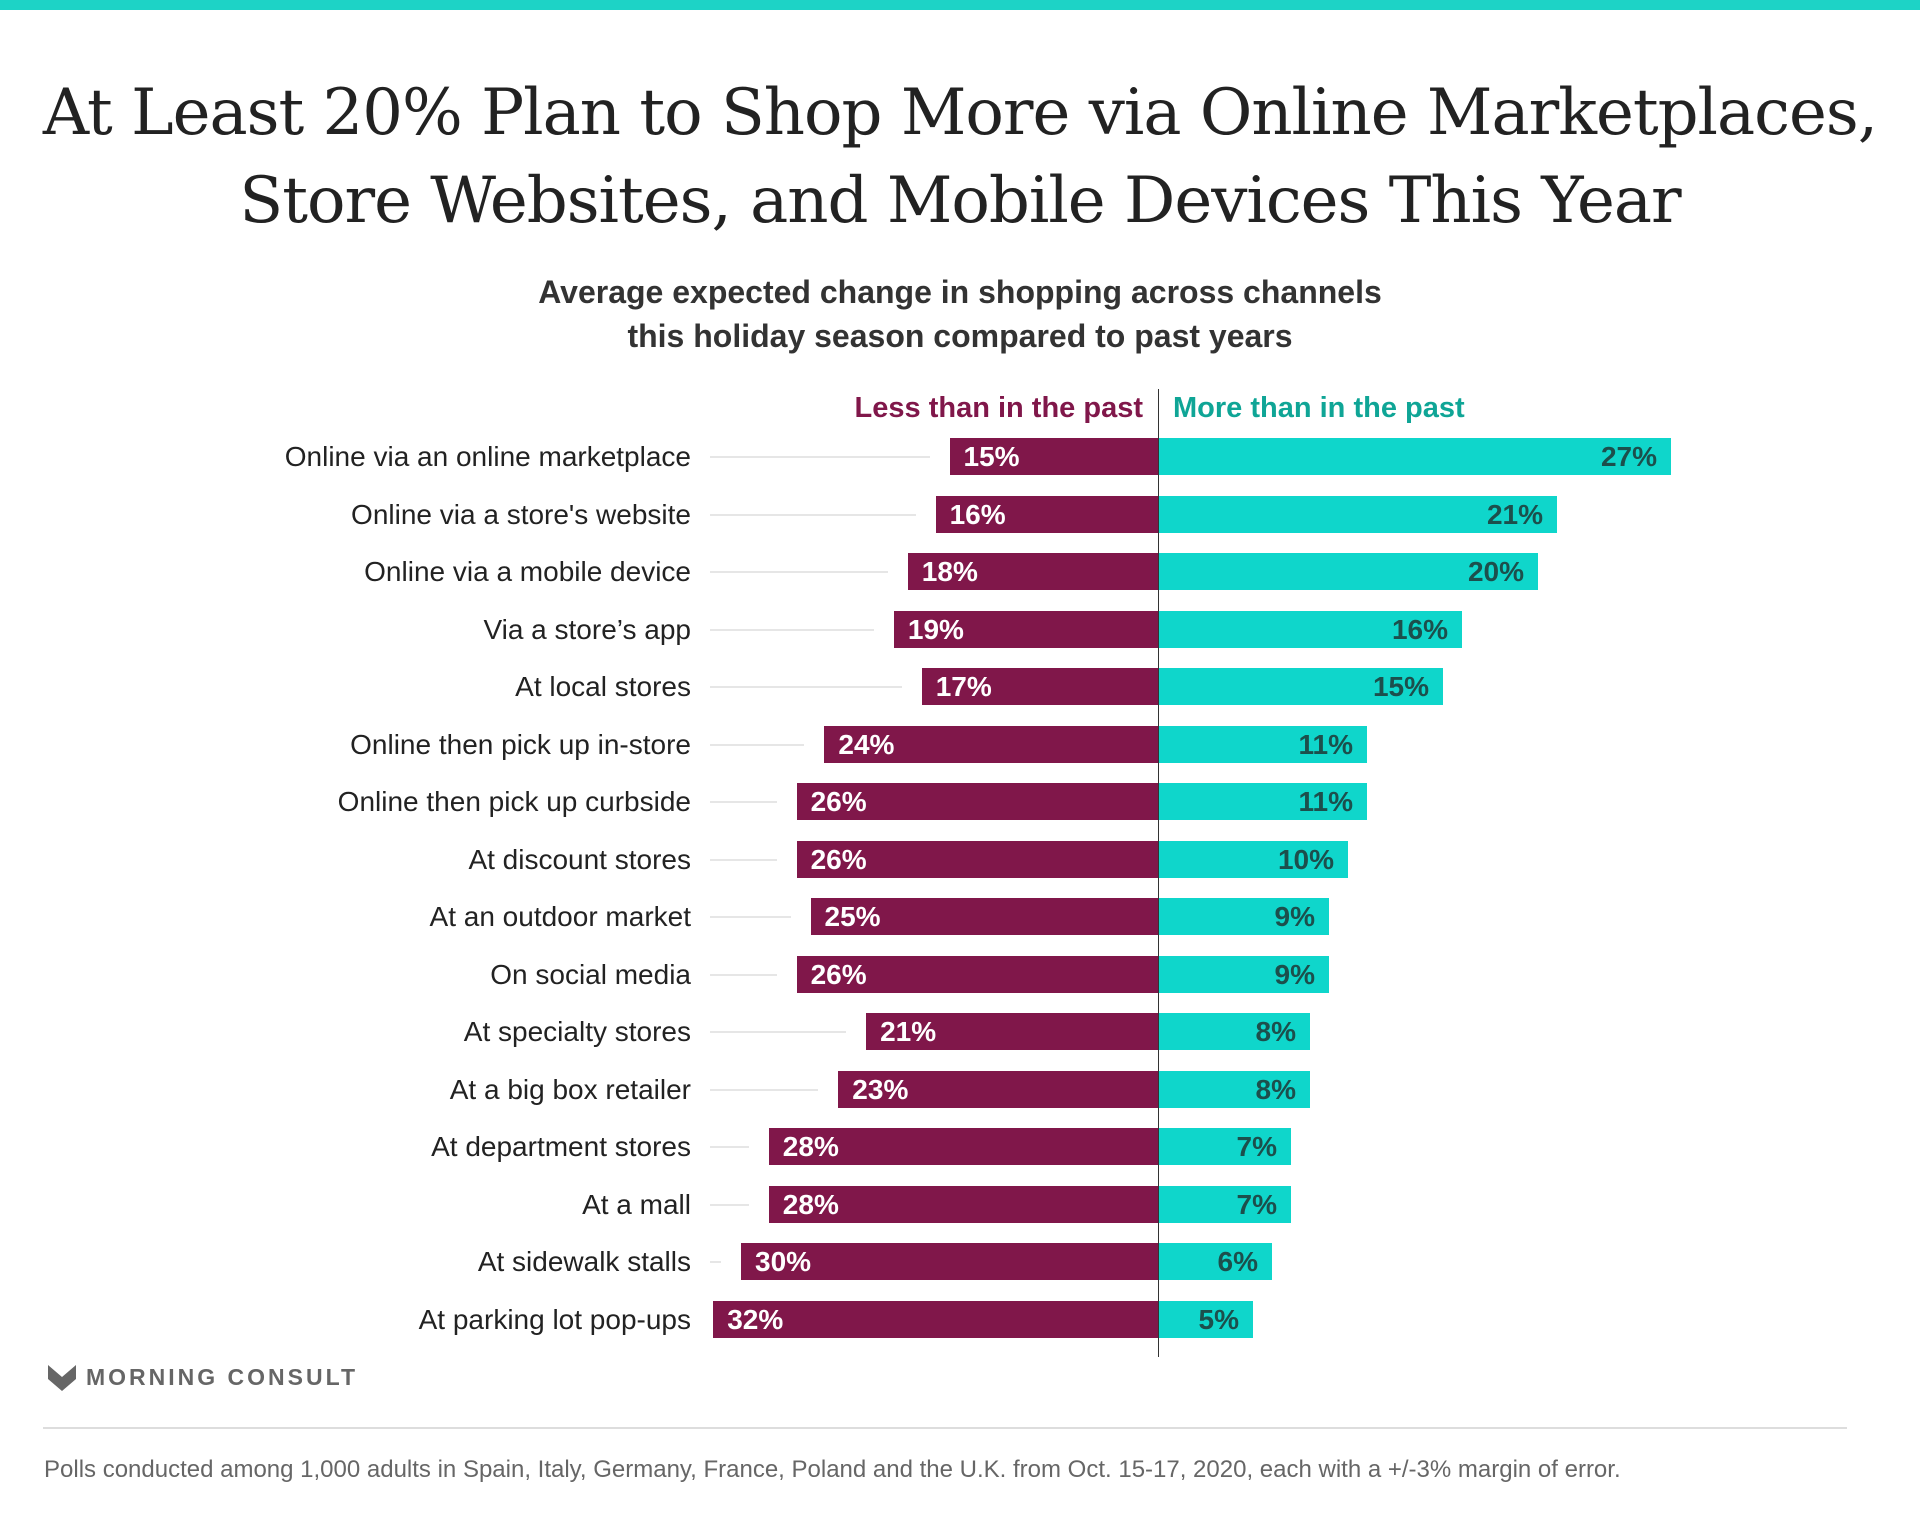  I want to click on category-label: At a big box retailer, so click(570, 1089).